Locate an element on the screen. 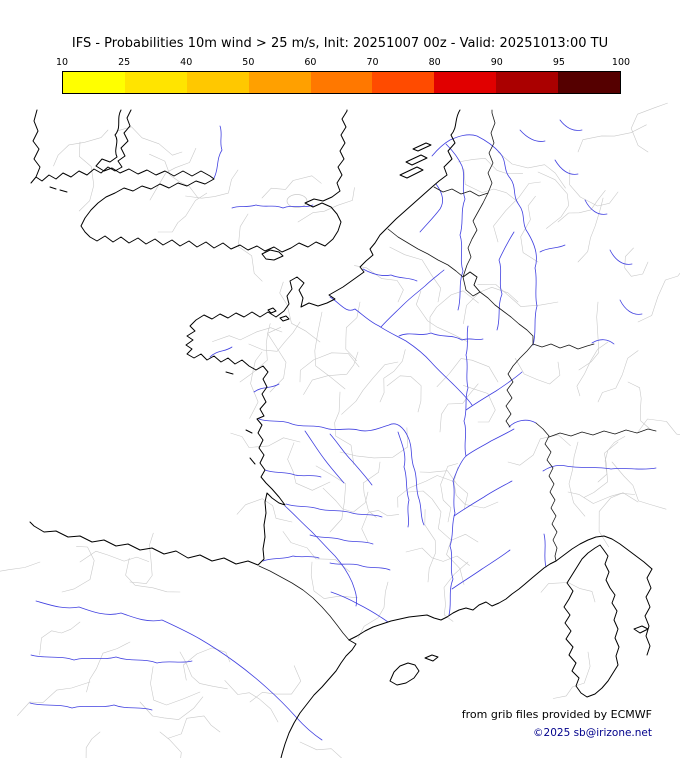 This screenshot has width=680, height=758. coast-france-mediterranean is located at coordinates (452, 600).